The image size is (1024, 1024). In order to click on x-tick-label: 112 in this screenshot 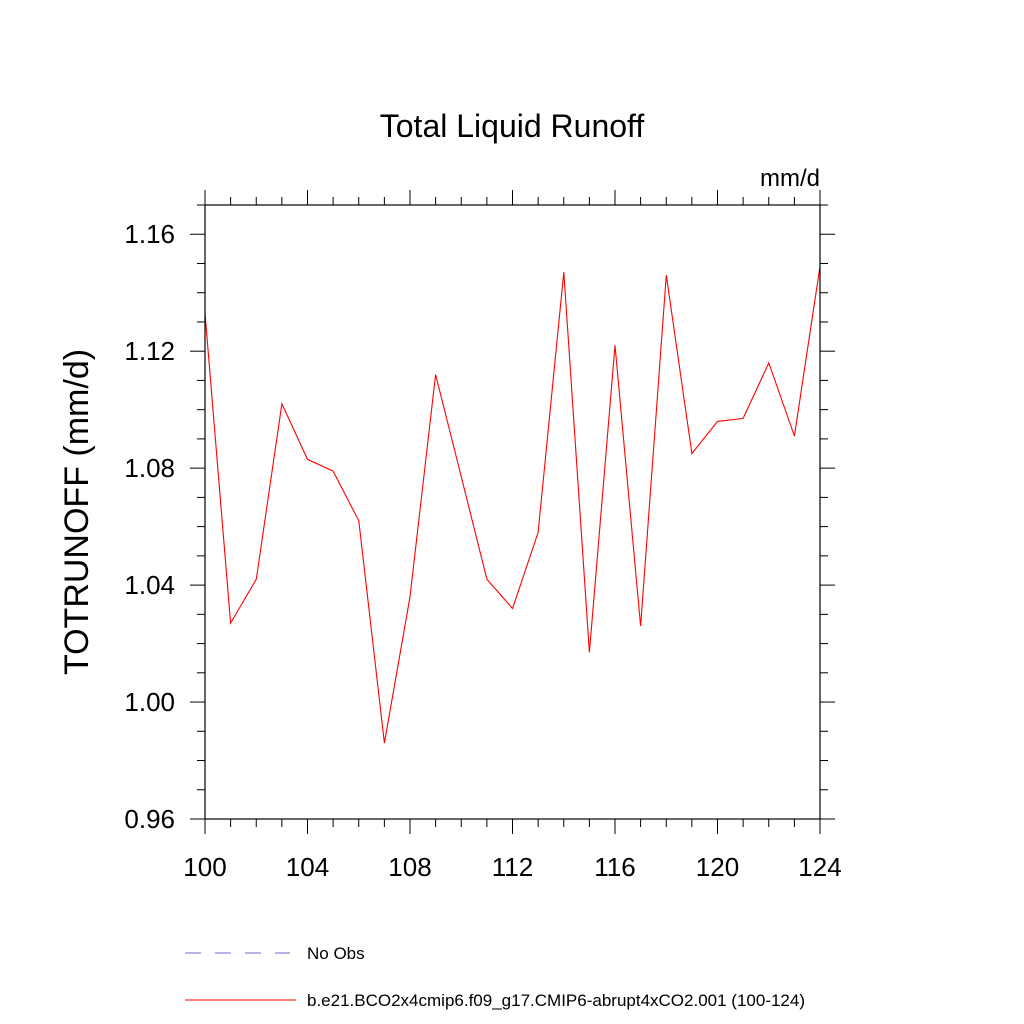, I will do `click(512, 867)`.